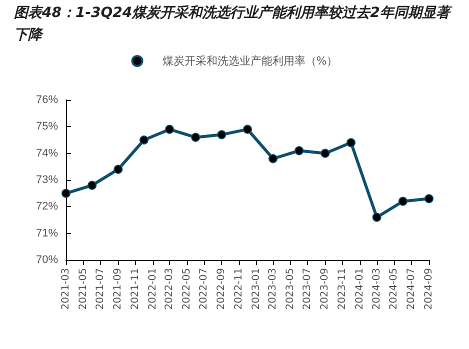 The width and height of the screenshot is (469, 349). I want to click on y-tick-label: 73%, so click(47, 180).